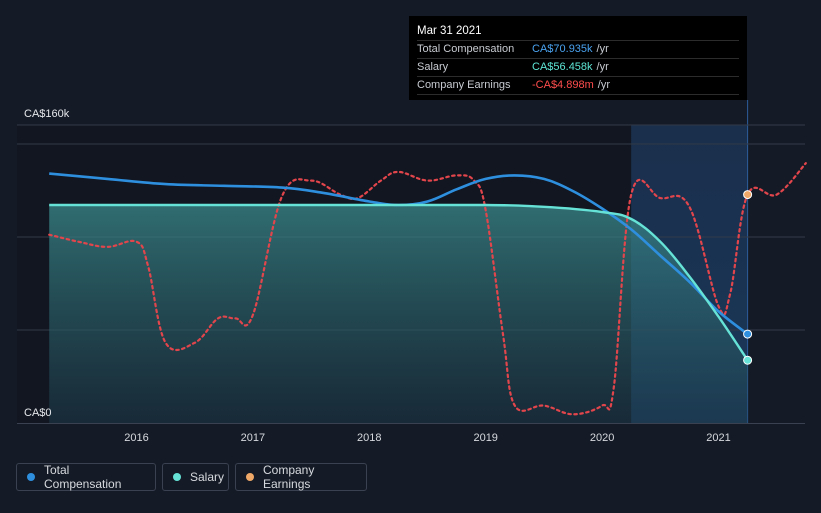  Describe the element at coordinates (562, 49) in the screenshot. I see `tooltip-row-value: CA$70.935k` at that location.